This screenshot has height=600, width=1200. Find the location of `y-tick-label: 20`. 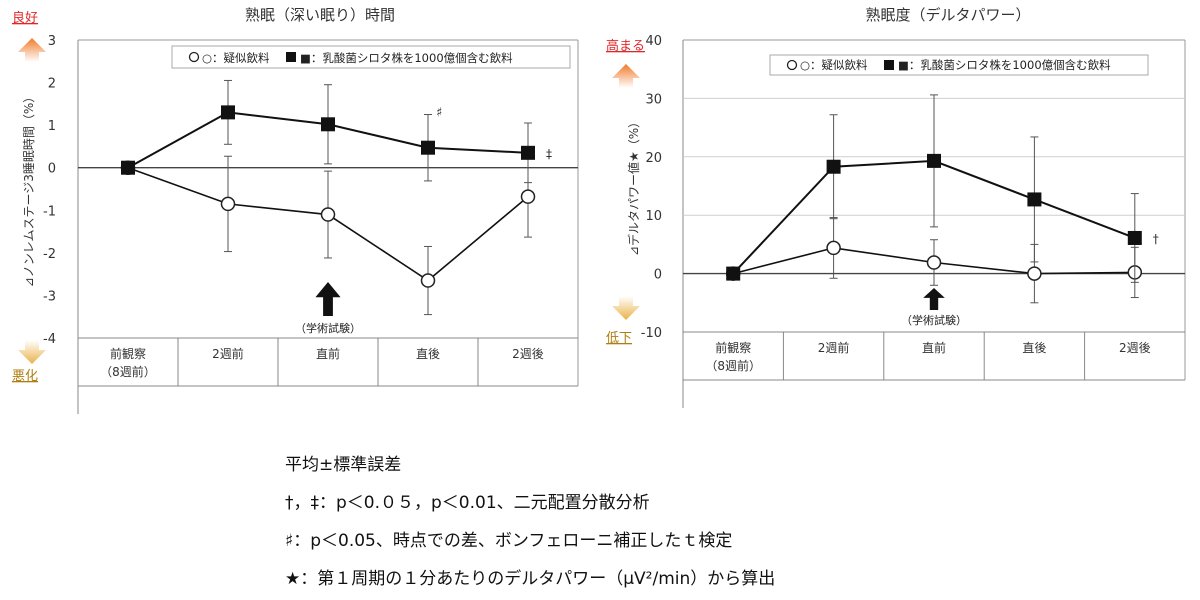

y-tick-label: 20 is located at coordinates (653, 158).